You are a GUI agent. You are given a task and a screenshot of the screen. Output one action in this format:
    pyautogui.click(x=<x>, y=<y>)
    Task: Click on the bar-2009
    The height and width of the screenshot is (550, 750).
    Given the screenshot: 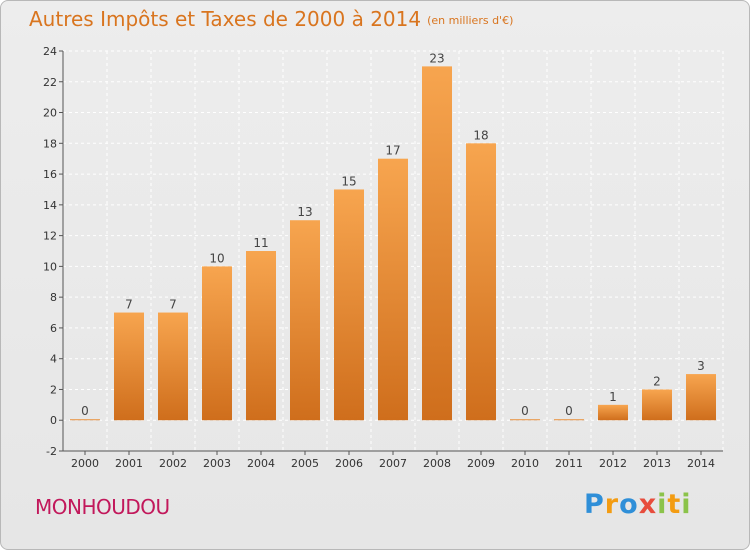 What is the action you would take?
    pyautogui.click(x=481, y=282)
    